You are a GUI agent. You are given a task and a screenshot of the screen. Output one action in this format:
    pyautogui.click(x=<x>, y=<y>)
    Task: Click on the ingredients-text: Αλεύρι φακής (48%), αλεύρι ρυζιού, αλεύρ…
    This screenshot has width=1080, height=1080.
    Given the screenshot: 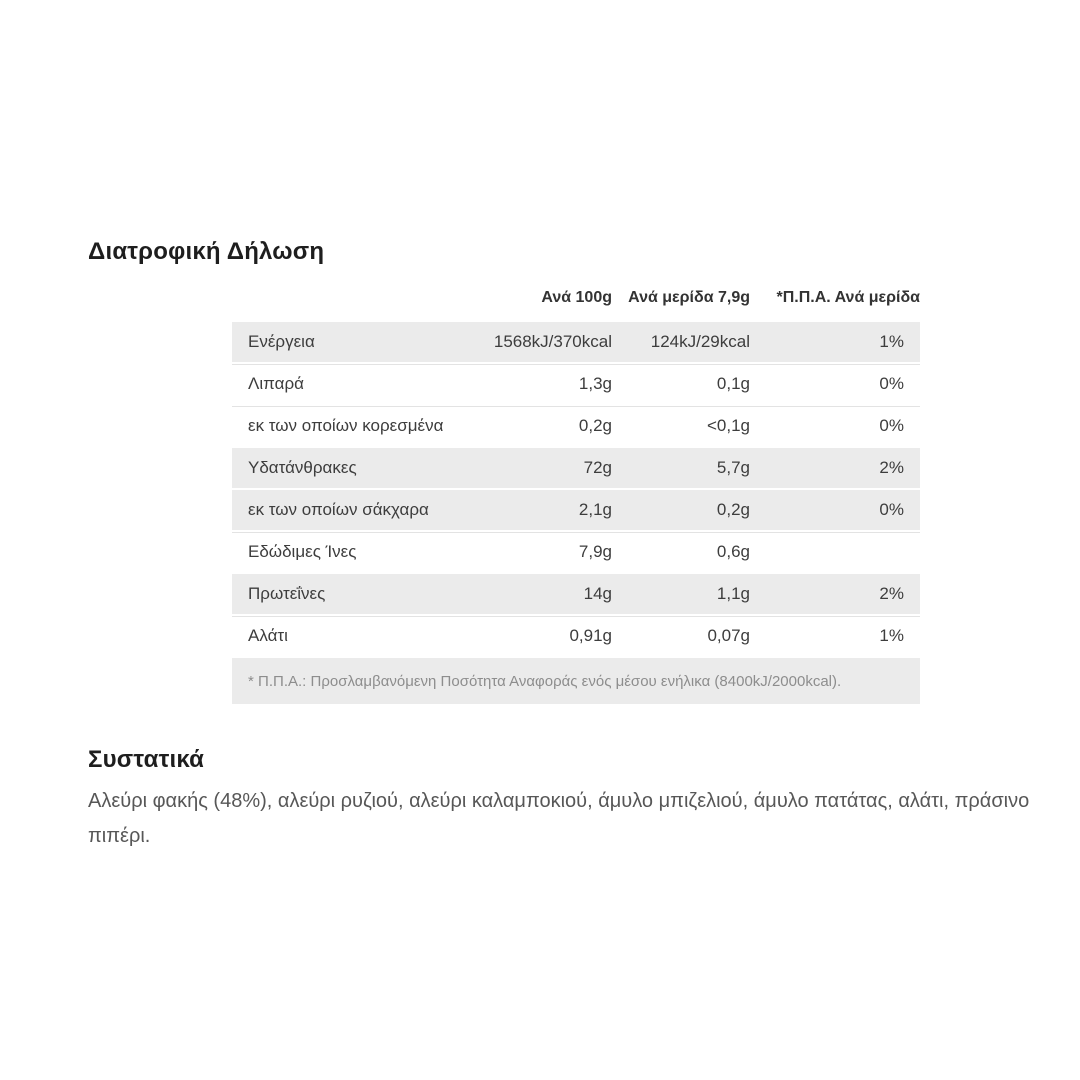 What is the action you would take?
    pyautogui.click(x=559, y=818)
    